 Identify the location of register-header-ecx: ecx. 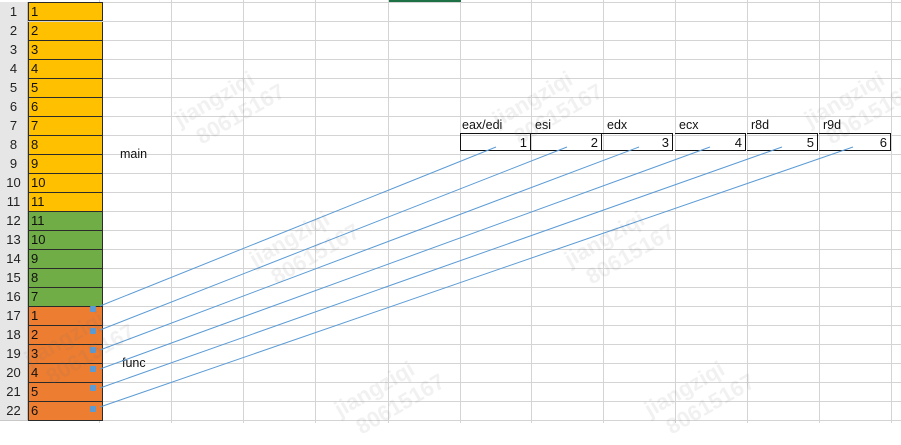
(689, 125).